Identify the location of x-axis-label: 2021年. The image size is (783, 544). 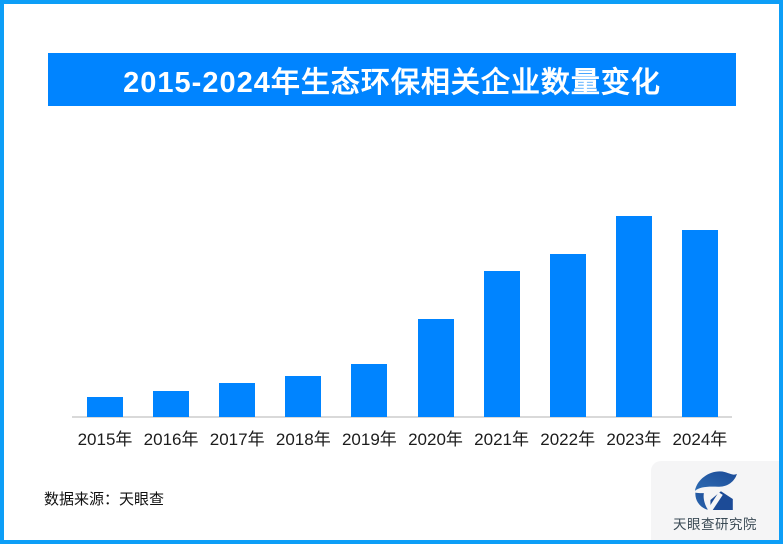
(501, 439).